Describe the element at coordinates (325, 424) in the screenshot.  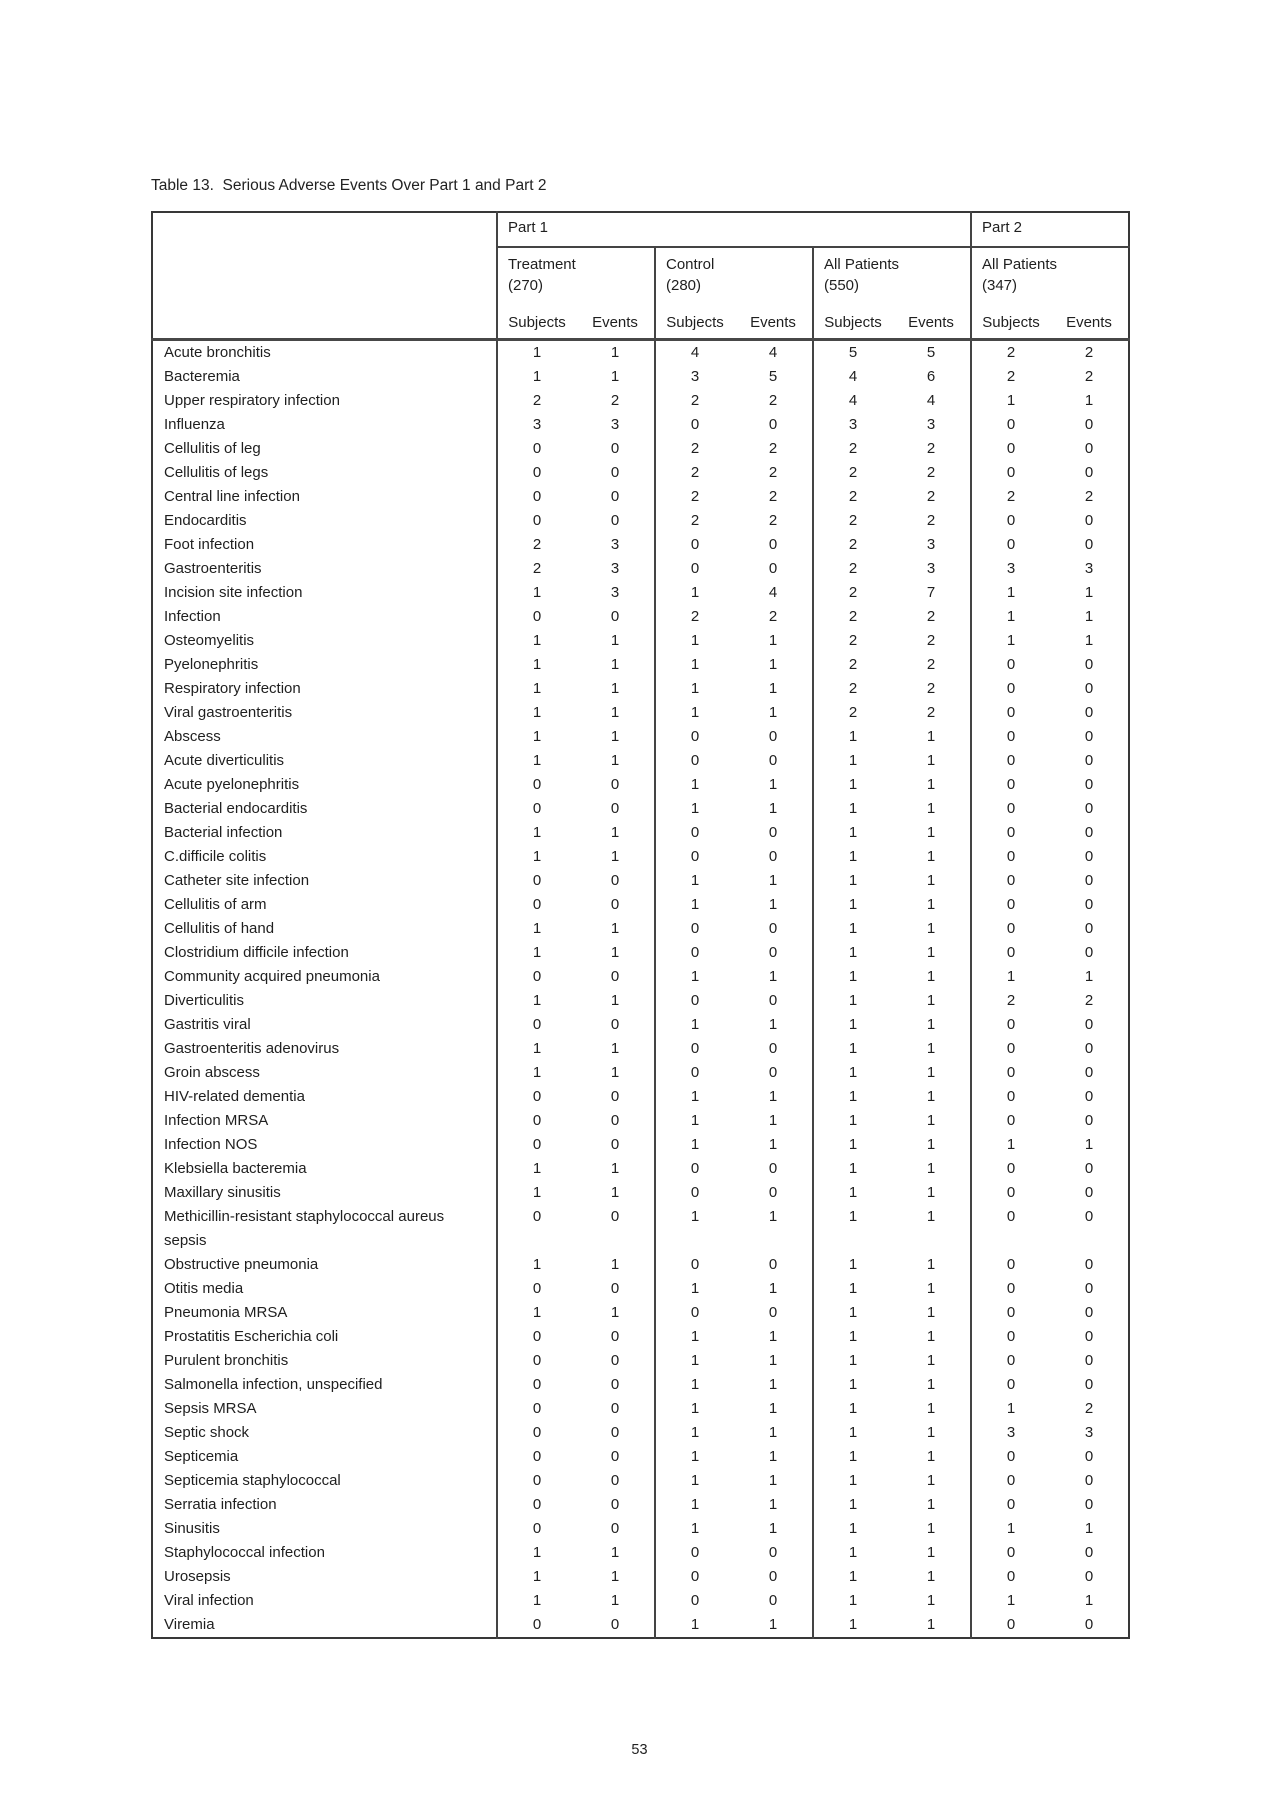
I see `event-label: Influenza` at that location.